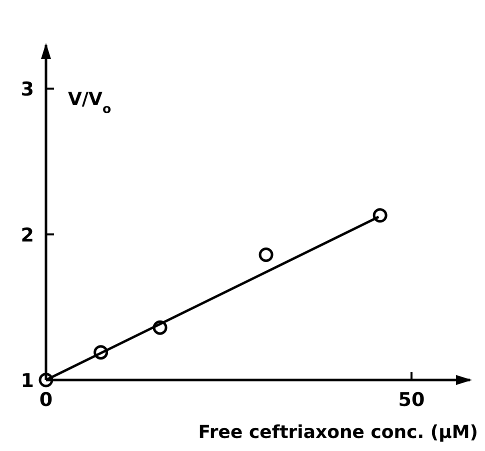 The width and height of the screenshot is (485, 451). I want to click on x-axis-title: Free ceftriaxone conc. (µM), so click(338, 432).